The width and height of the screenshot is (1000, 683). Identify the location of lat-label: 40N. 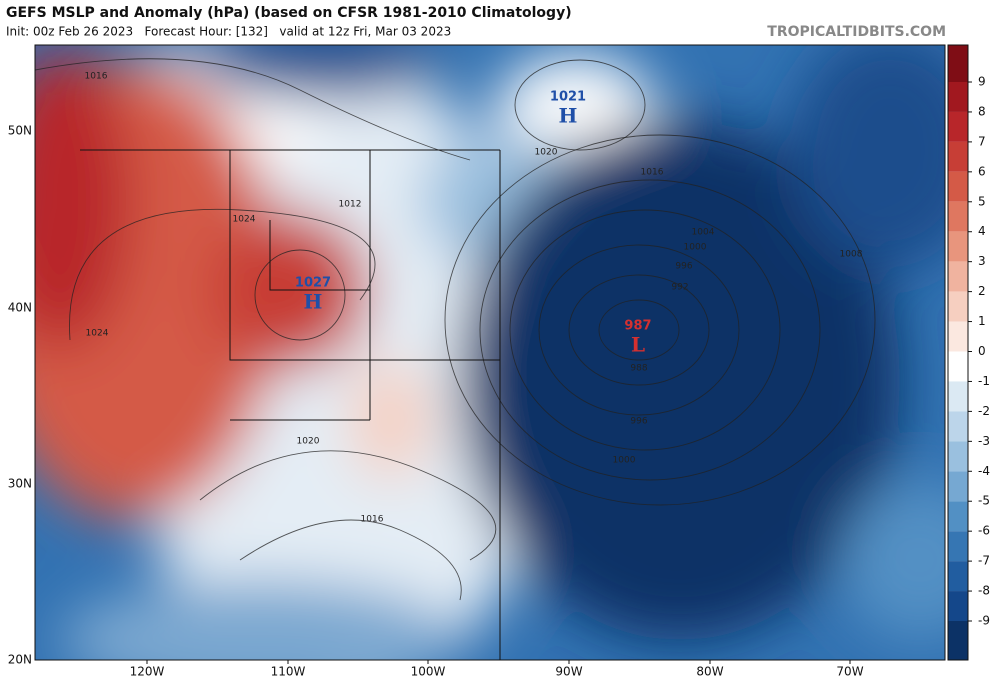
(20, 308).